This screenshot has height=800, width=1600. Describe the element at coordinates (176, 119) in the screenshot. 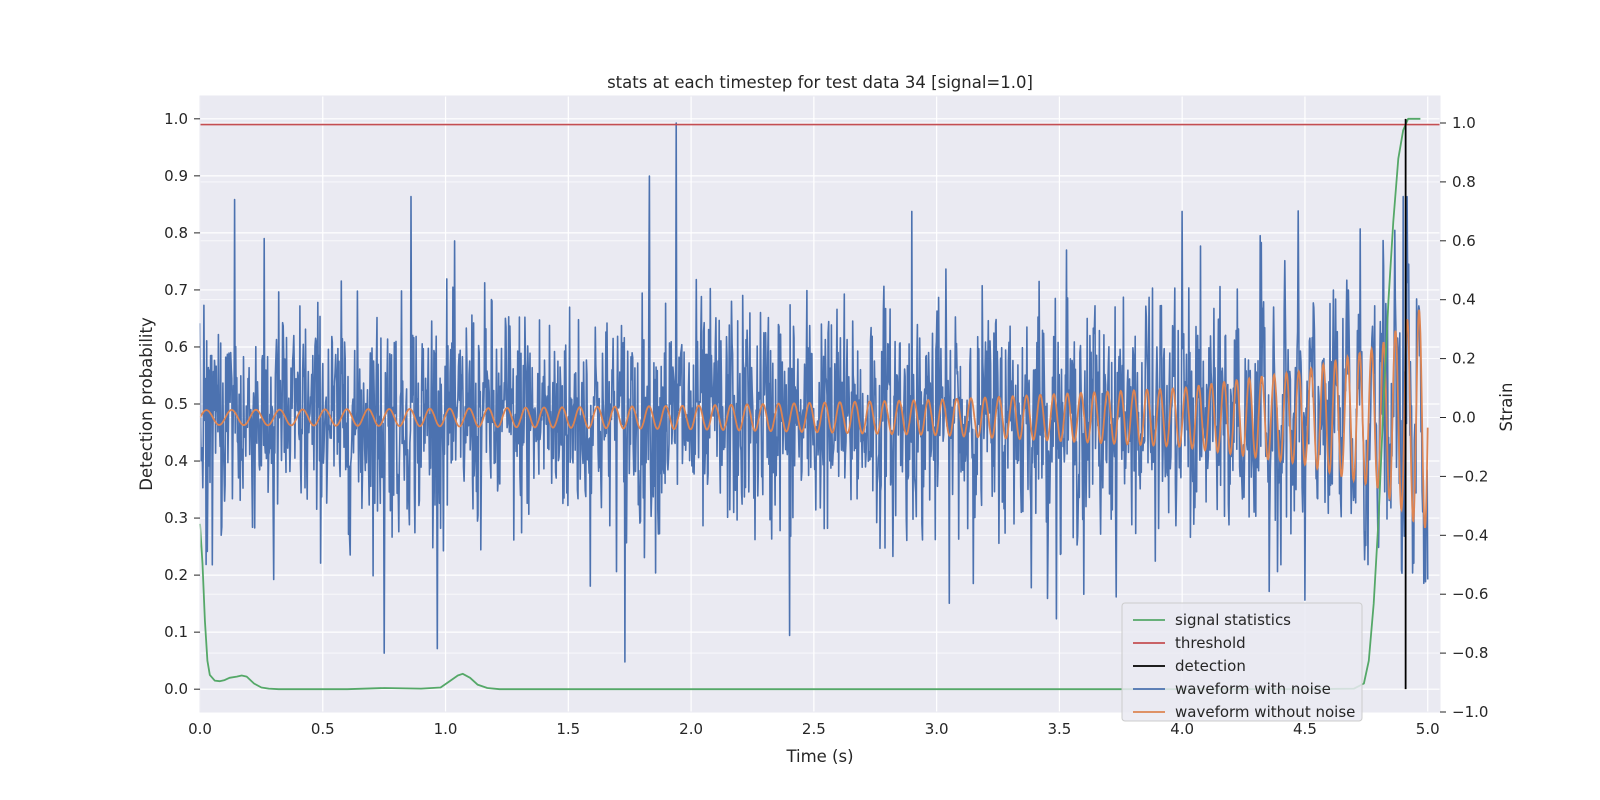

I see `y-tick-label: 1.0` at that location.